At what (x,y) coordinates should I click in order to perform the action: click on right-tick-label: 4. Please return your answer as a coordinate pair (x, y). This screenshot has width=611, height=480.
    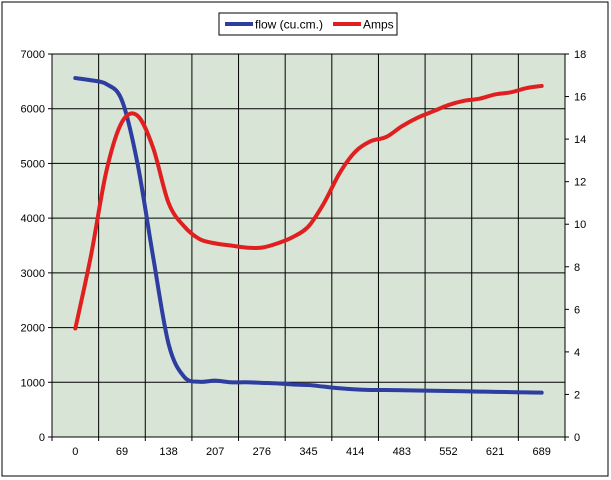
    Looking at the image, I should click on (577, 353).